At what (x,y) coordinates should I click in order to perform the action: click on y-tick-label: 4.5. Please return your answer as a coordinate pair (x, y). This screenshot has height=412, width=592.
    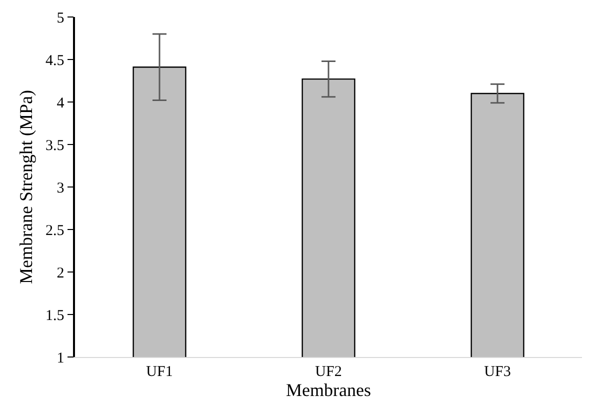
    Looking at the image, I should click on (55, 60).